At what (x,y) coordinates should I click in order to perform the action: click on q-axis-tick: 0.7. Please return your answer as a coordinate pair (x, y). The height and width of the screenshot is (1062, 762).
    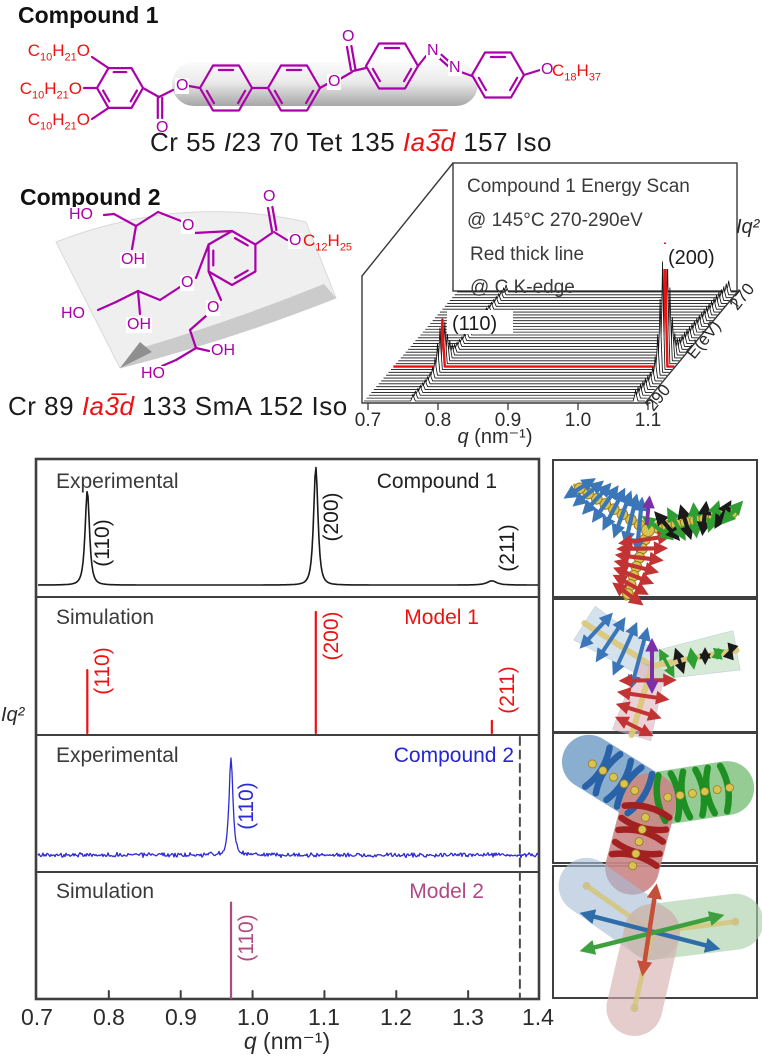
    Looking at the image, I should click on (368, 420).